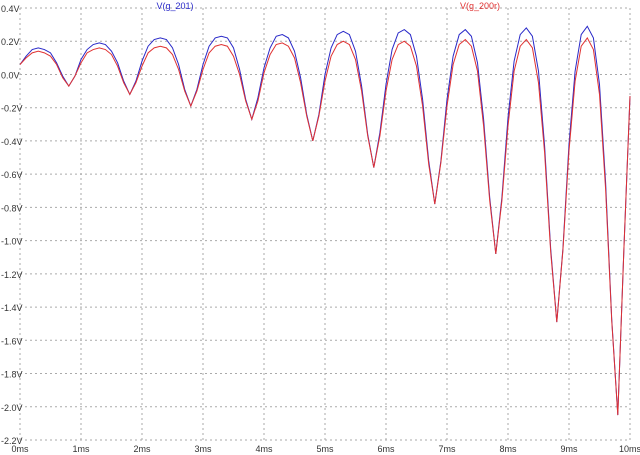 This screenshot has height=455, width=640. I want to click on x-tick-label: 1ms, so click(81, 449).